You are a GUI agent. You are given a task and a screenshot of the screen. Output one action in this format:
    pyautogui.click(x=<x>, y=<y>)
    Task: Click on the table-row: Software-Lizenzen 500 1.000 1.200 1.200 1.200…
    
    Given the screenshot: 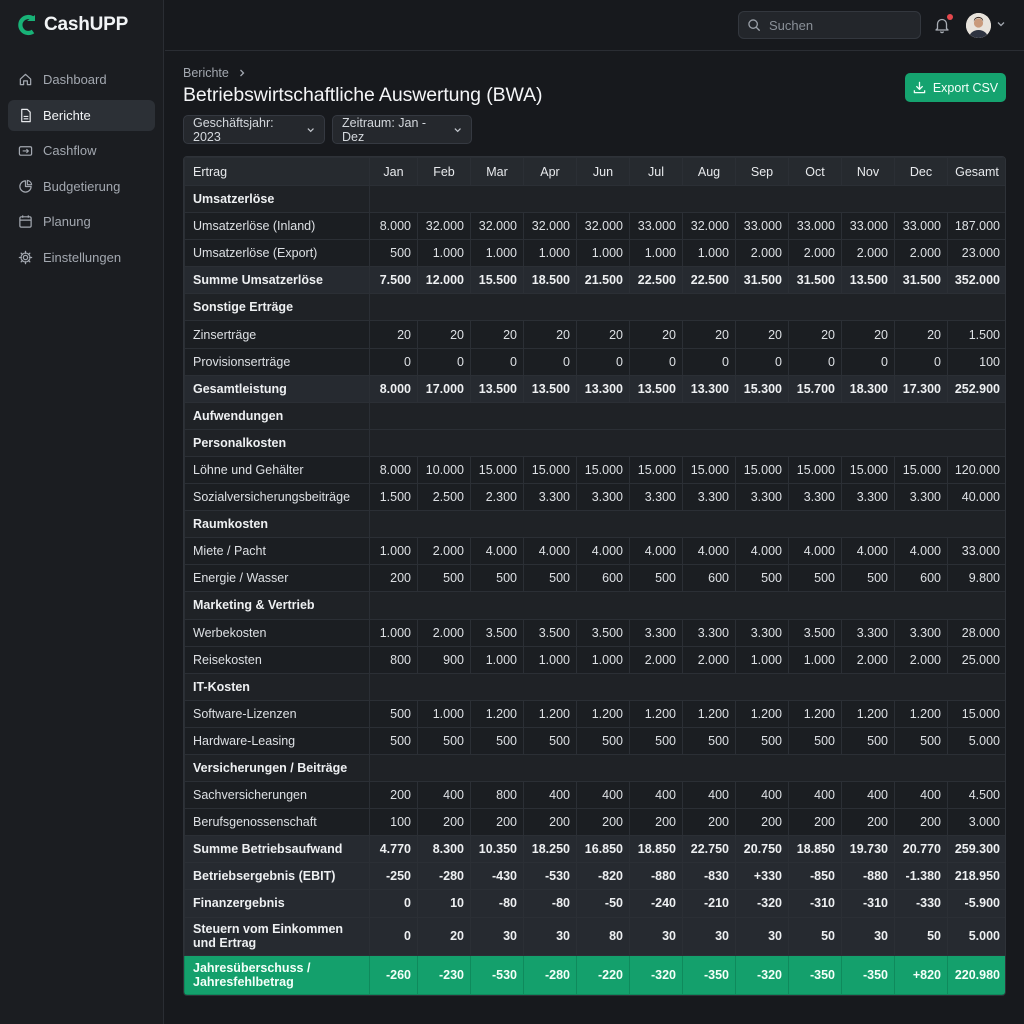 What is the action you would take?
    pyautogui.click(x=594, y=713)
    